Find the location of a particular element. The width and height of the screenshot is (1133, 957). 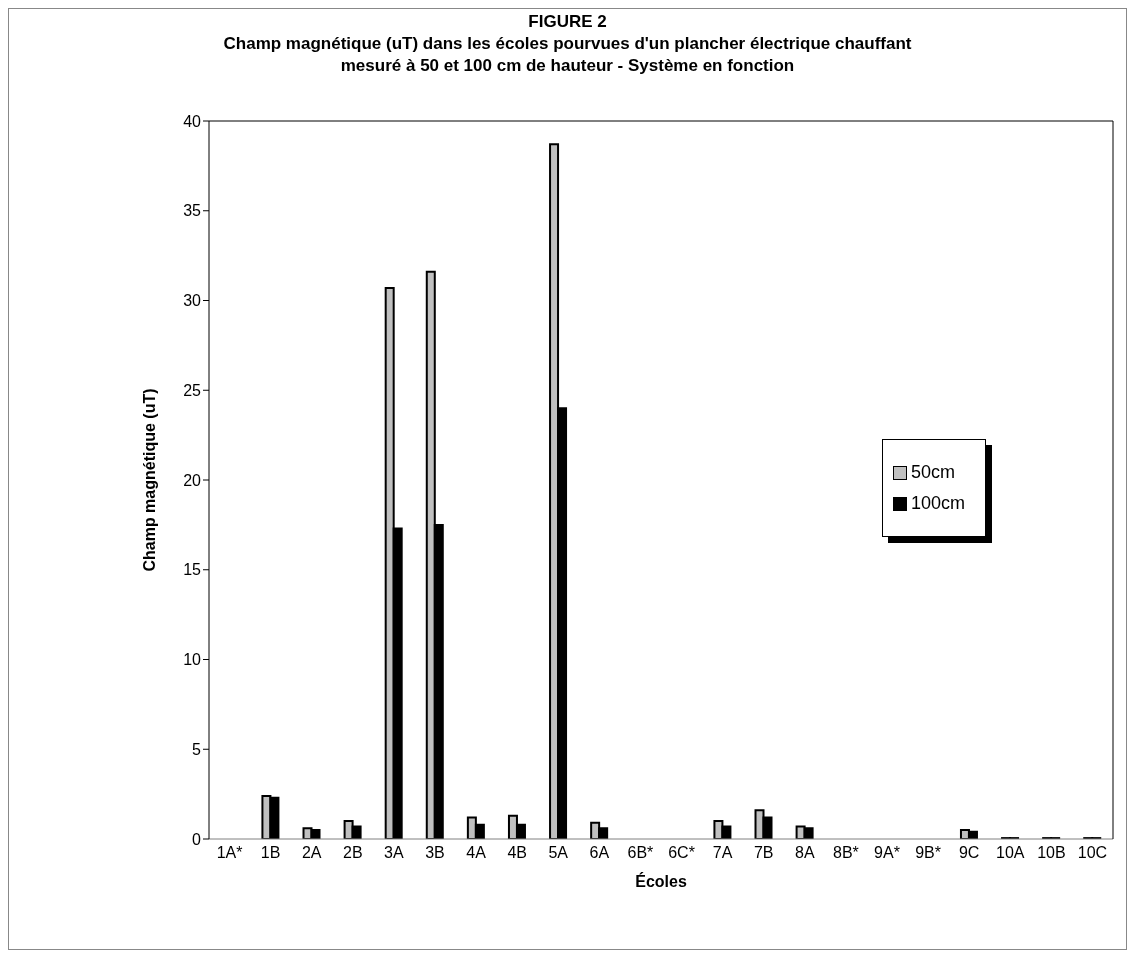

x-tick-label: 4B is located at coordinates (517, 853).